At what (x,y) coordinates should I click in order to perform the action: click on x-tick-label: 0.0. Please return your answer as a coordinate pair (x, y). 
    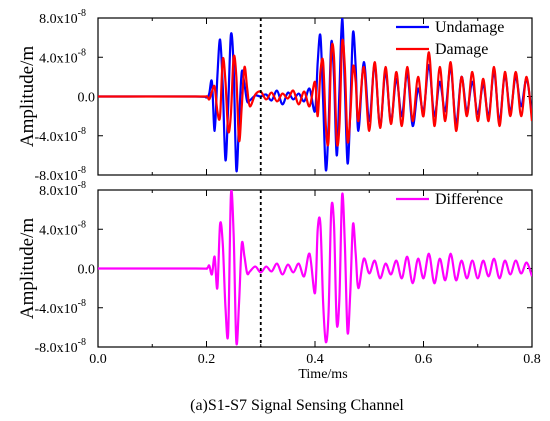
    Looking at the image, I should click on (98, 359).